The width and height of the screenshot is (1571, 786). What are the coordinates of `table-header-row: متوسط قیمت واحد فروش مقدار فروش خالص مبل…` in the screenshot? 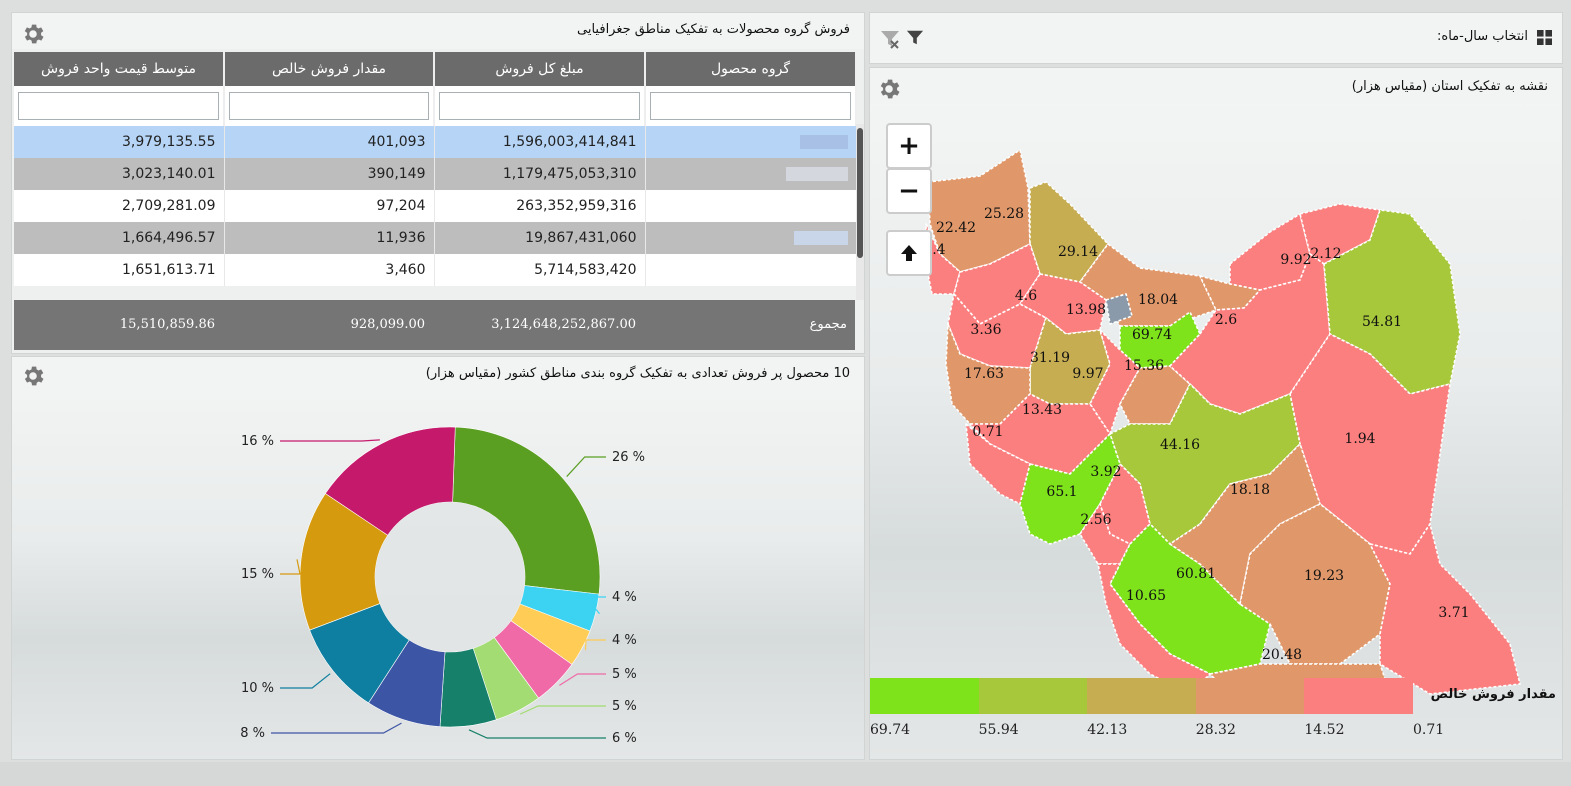 It's located at (435, 69).